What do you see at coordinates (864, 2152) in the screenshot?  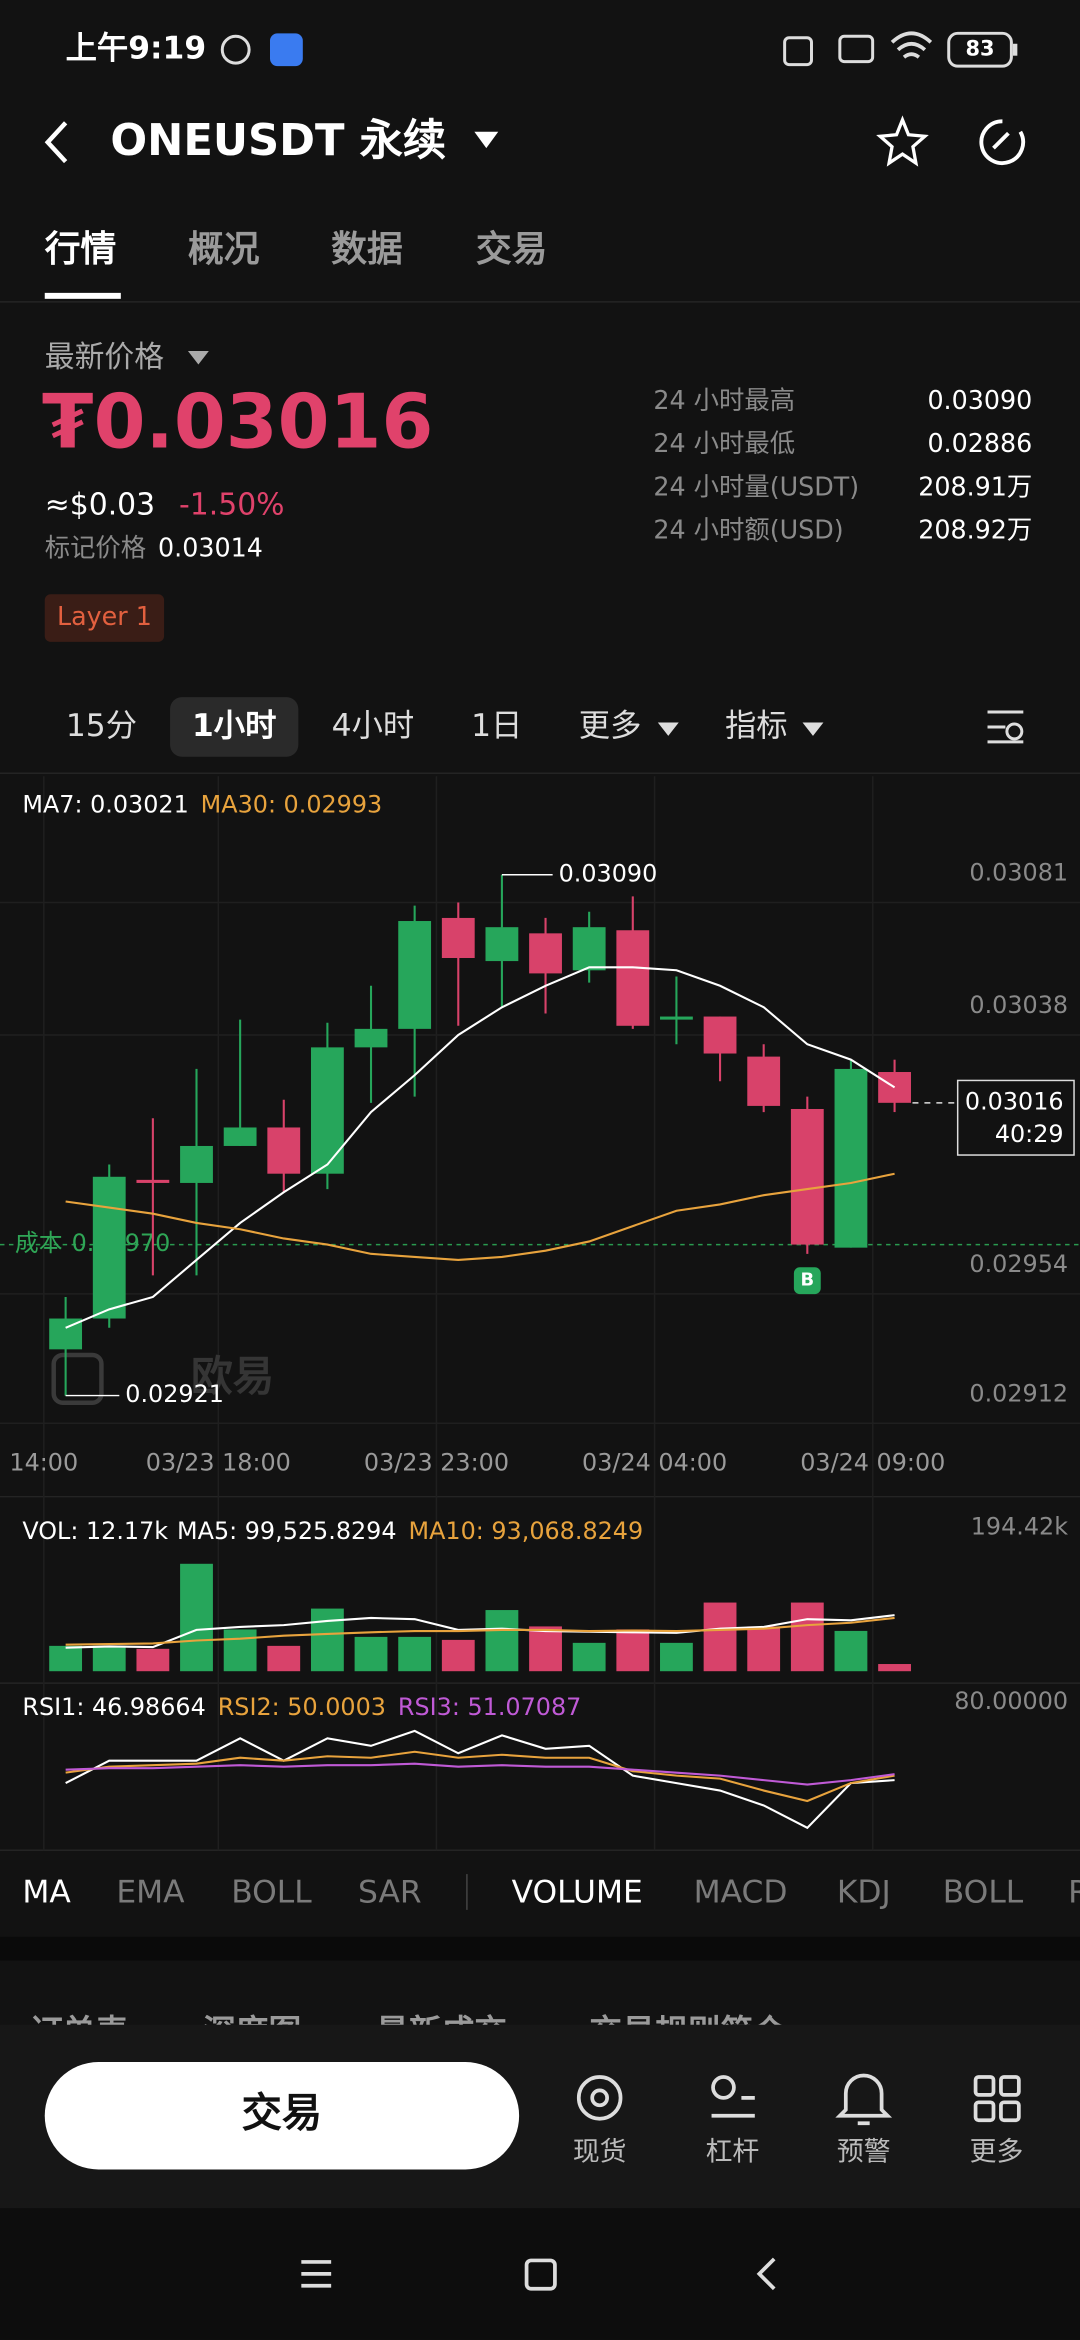 I see `bottom-item-label: 预警` at bounding box center [864, 2152].